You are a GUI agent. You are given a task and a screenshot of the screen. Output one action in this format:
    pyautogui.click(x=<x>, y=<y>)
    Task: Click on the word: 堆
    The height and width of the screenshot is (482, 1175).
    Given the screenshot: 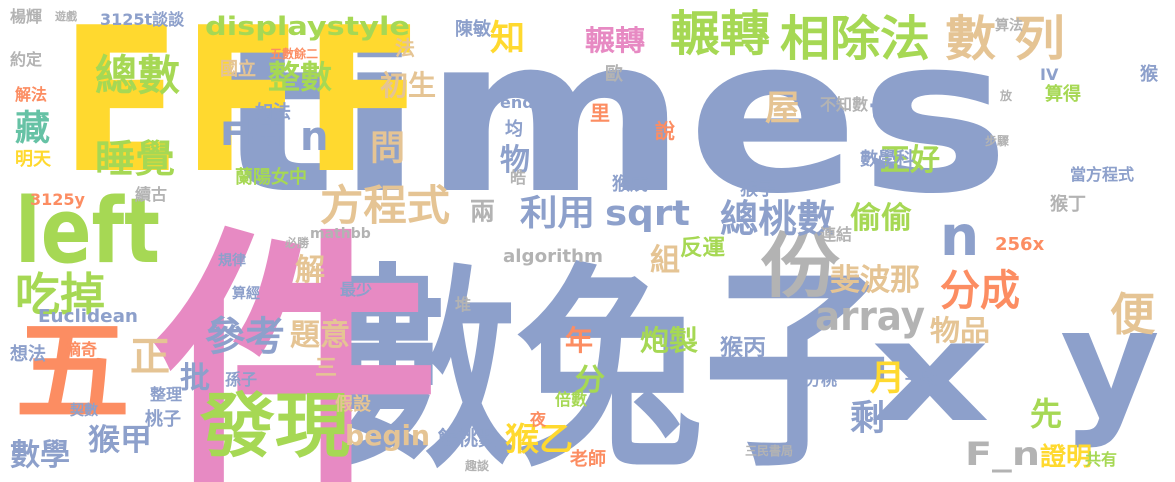 What is the action you would take?
    pyautogui.click(x=463, y=304)
    